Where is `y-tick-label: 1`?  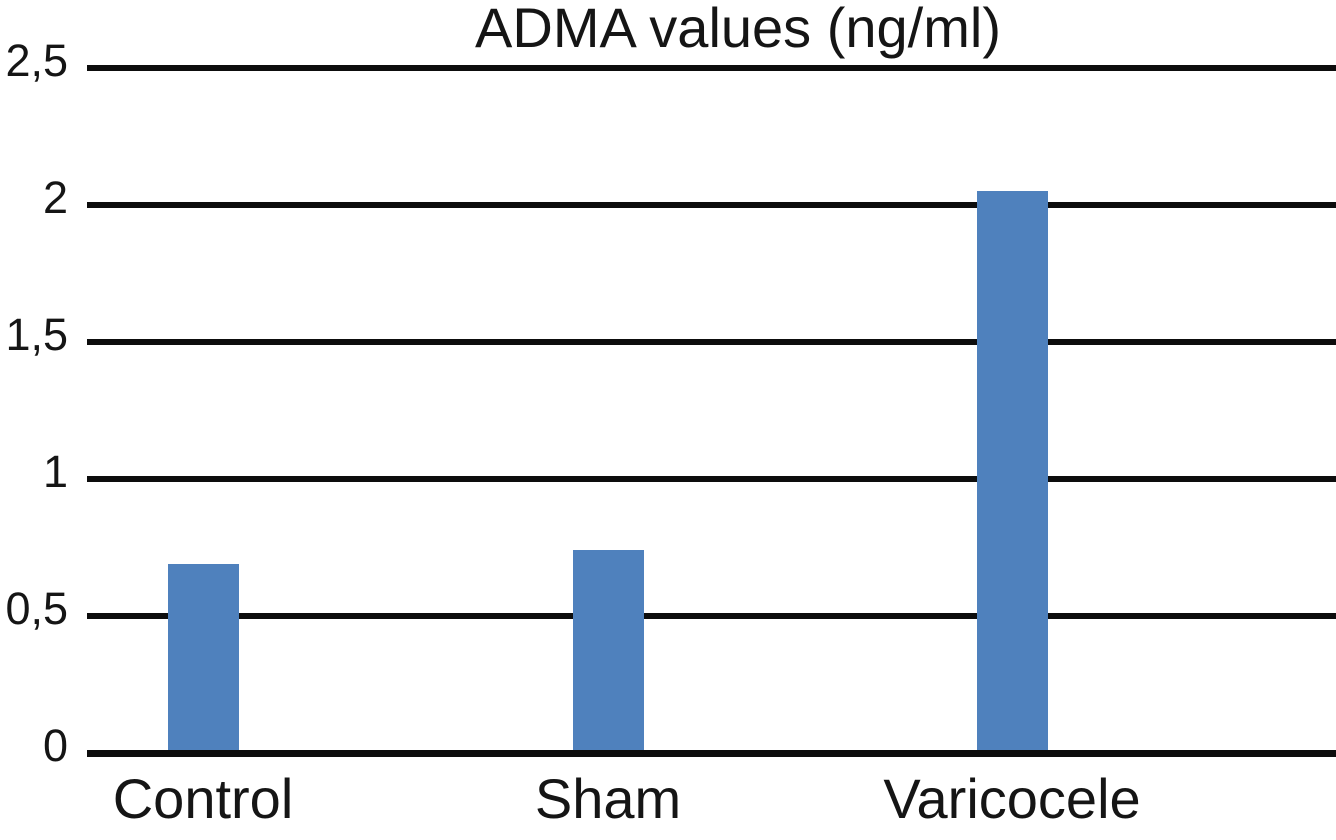 y-tick-label: 1 is located at coordinates (55, 471).